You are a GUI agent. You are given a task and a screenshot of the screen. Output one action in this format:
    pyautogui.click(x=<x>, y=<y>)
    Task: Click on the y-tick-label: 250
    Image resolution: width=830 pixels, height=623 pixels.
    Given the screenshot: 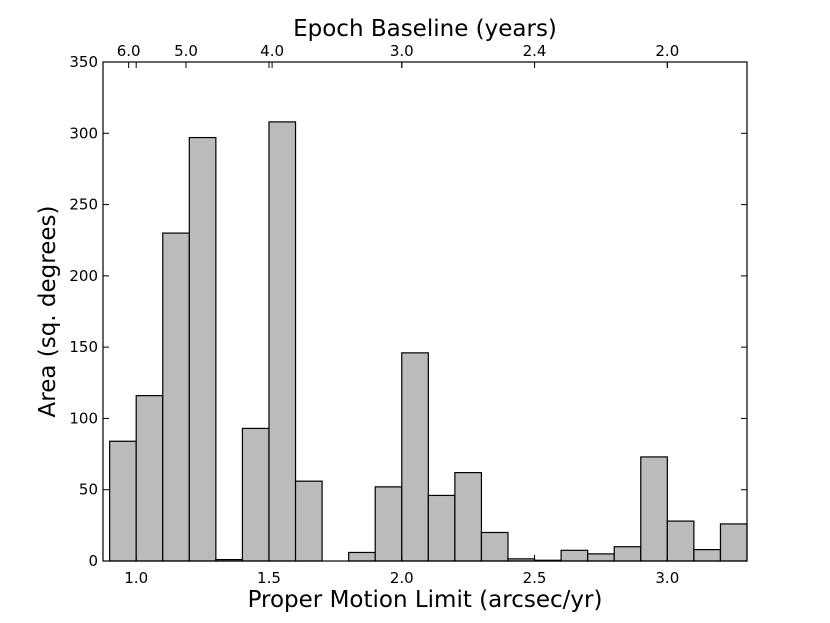 What is the action you would take?
    pyautogui.click(x=83, y=205)
    